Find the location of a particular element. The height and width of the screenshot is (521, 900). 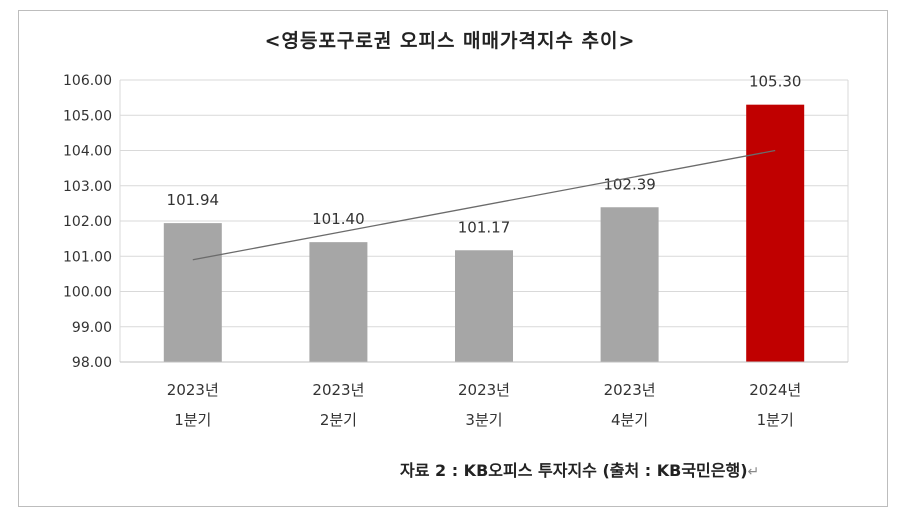

data-label: 101.40 is located at coordinates (338, 219).